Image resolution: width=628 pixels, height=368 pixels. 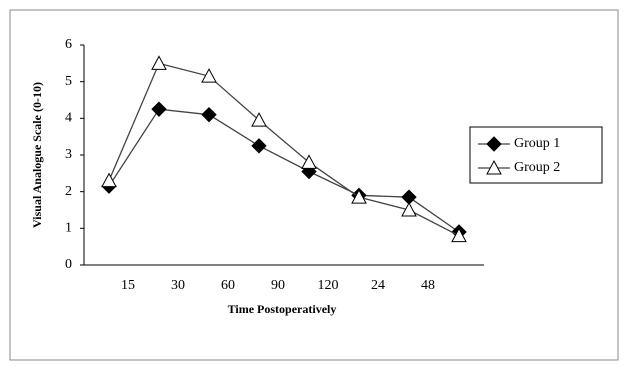 I want to click on x-tick-label: 90, so click(x=278, y=285).